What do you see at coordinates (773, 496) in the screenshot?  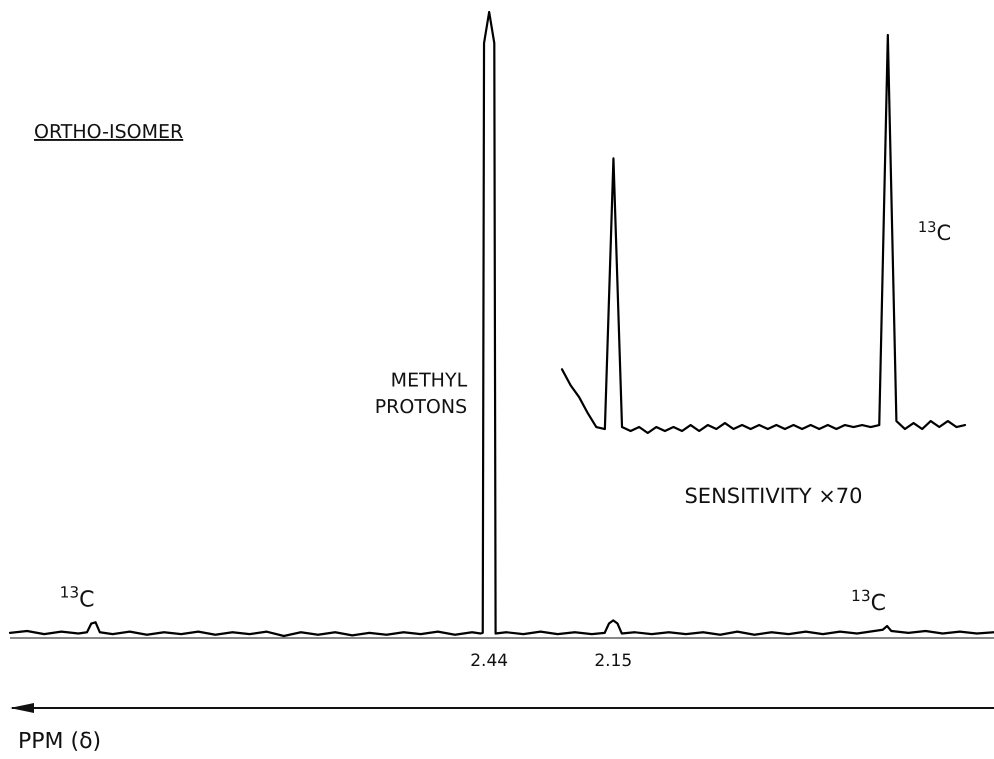 I see `annotation: SENSITIVITY ×70` at bounding box center [773, 496].